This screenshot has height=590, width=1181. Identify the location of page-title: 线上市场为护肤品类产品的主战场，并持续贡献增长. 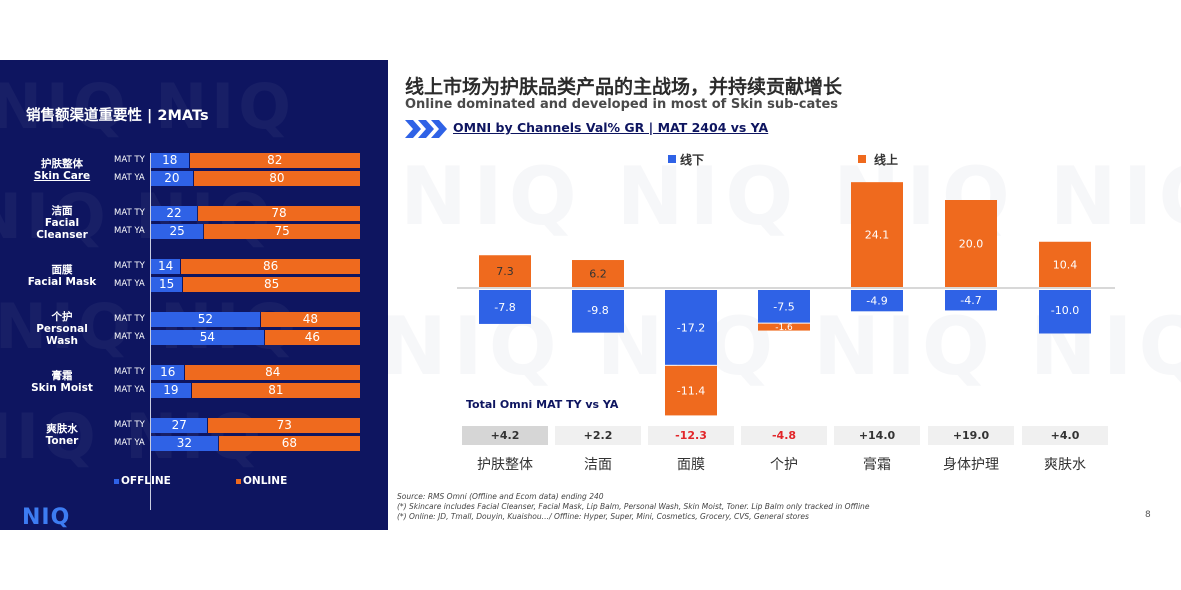
(624, 87).